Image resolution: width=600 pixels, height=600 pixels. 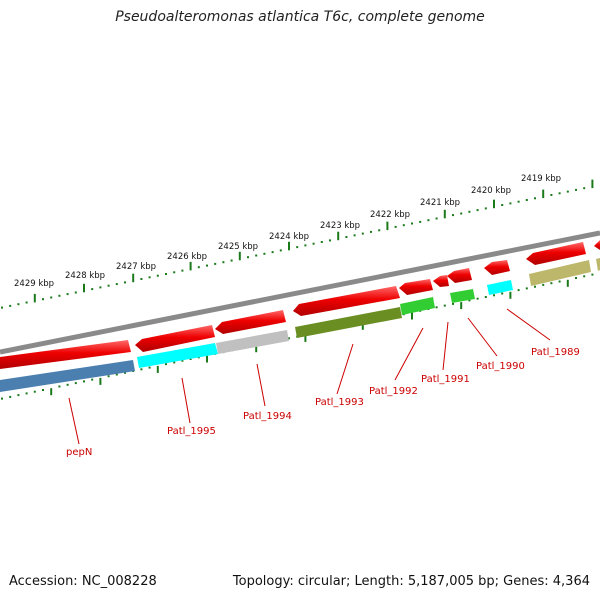 I want to click on gene-bar-Patl_1989, so click(x=560, y=273).